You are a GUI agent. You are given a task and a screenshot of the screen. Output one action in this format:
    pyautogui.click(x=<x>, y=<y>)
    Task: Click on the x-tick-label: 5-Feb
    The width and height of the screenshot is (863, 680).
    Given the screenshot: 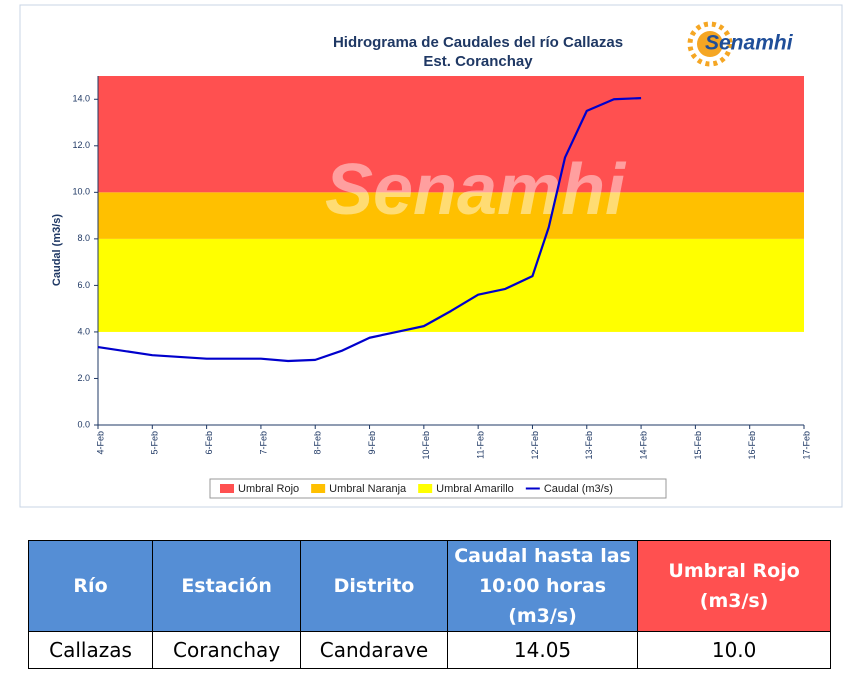 What is the action you would take?
    pyautogui.click(x=155, y=443)
    